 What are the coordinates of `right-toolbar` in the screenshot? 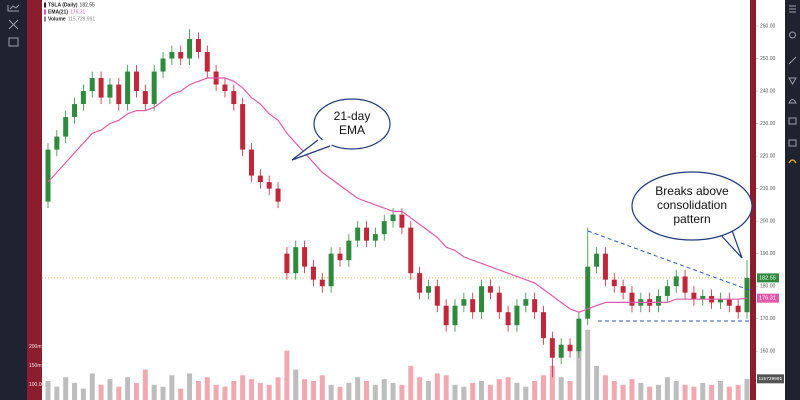 It's located at (792, 200).